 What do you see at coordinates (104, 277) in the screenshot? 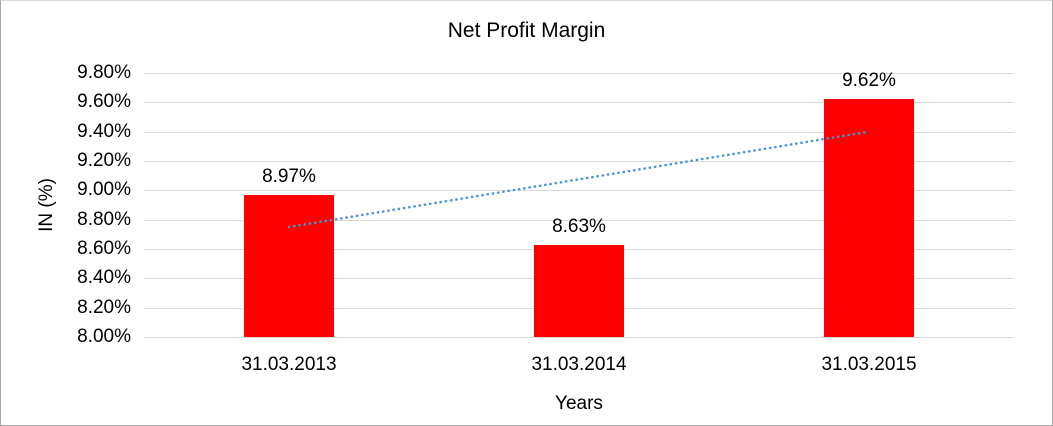
I see `y-tick-label: 8.40%` at bounding box center [104, 277].